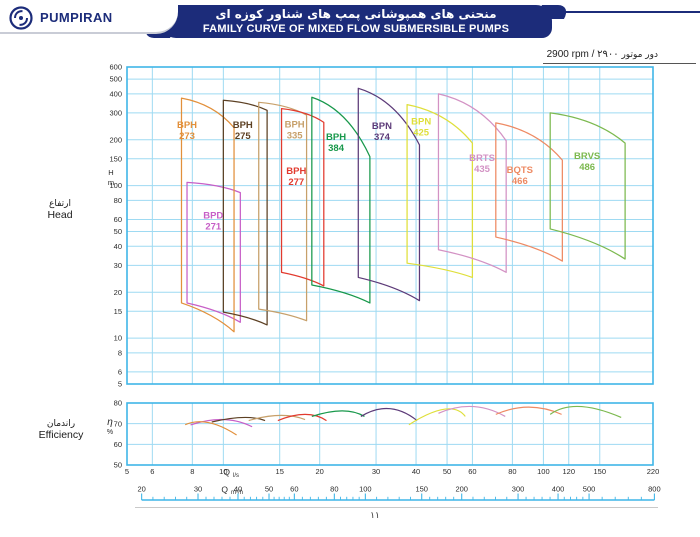 This screenshot has width=700, height=537. I want to click on footer-rule, so click(396, 507).